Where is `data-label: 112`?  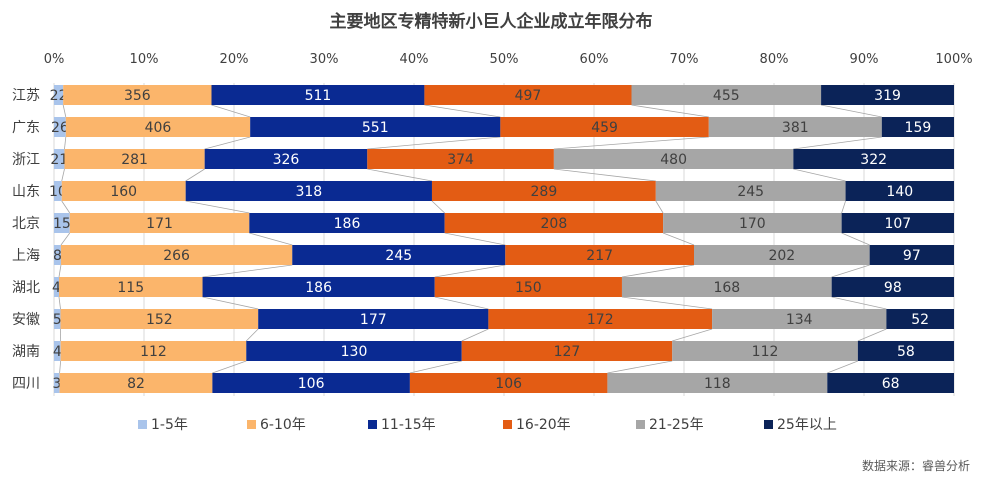
data-label: 112 is located at coordinates (765, 352).